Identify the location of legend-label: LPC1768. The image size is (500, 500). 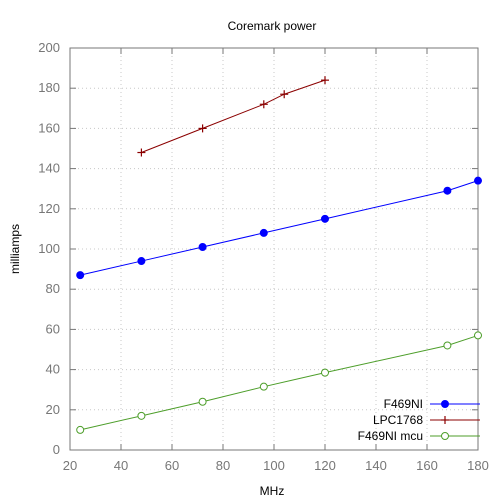
(398, 420).